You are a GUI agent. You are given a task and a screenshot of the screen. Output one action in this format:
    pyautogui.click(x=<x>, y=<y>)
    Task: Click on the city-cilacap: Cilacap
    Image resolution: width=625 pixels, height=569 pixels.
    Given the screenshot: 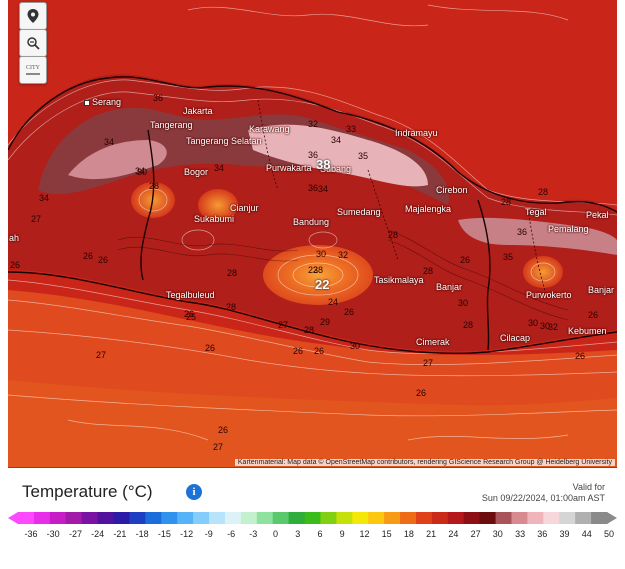 What is the action you would take?
    pyautogui.click(x=515, y=338)
    